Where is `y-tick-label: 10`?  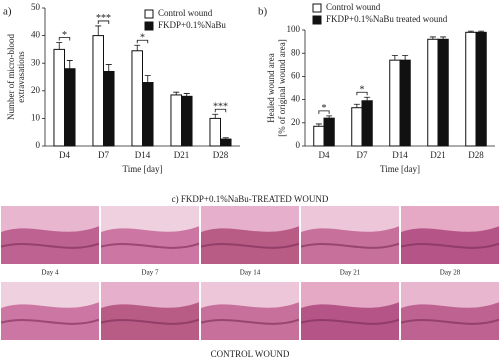 y-tick-label: 10 is located at coordinates (36, 117).